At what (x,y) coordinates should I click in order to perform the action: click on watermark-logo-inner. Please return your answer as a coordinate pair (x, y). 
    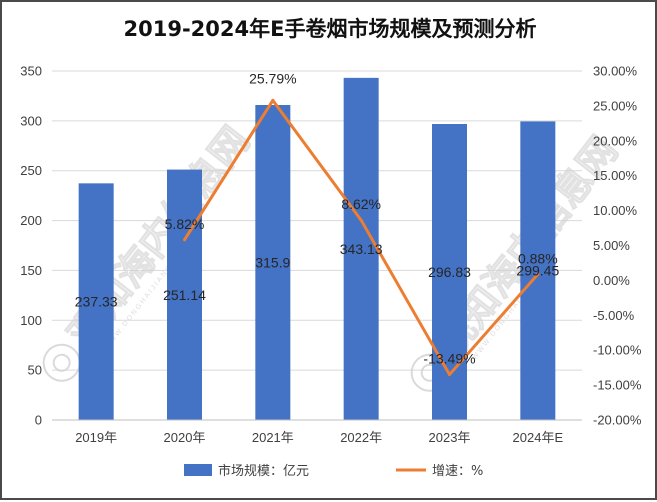
    Looking at the image, I should click on (61, 362).